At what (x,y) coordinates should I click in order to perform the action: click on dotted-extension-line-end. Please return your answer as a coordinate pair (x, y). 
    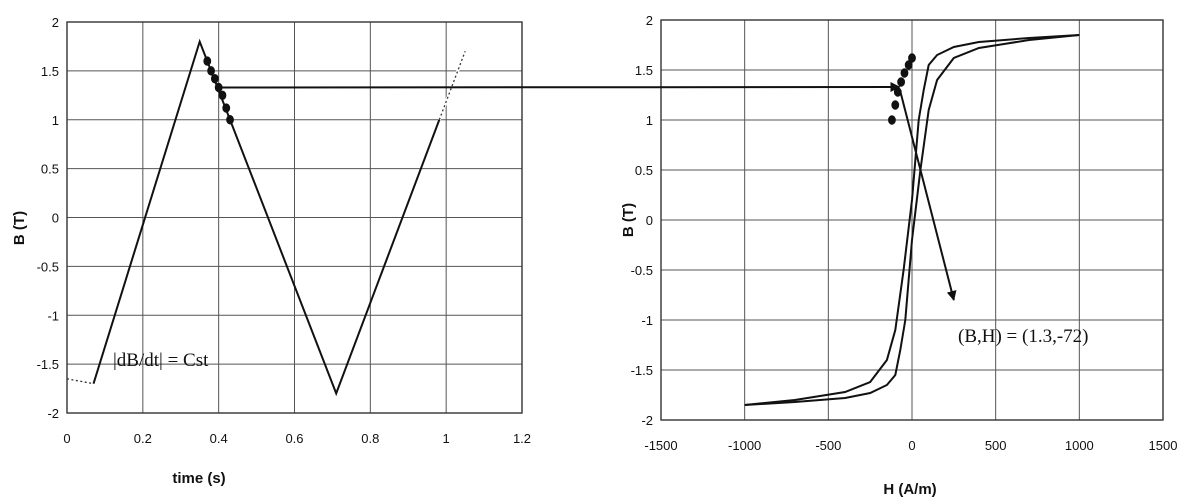
    Looking at the image, I should click on (452, 85).